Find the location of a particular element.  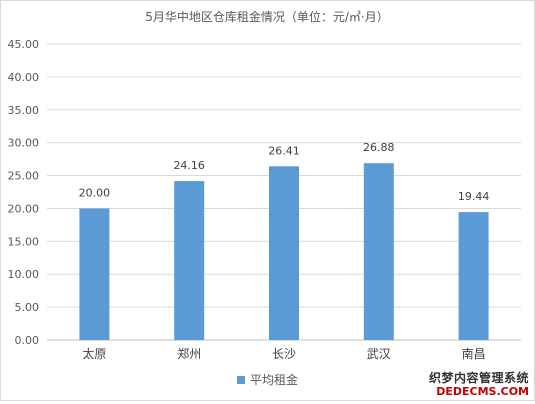

legend-swatch is located at coordinates (241, 380).